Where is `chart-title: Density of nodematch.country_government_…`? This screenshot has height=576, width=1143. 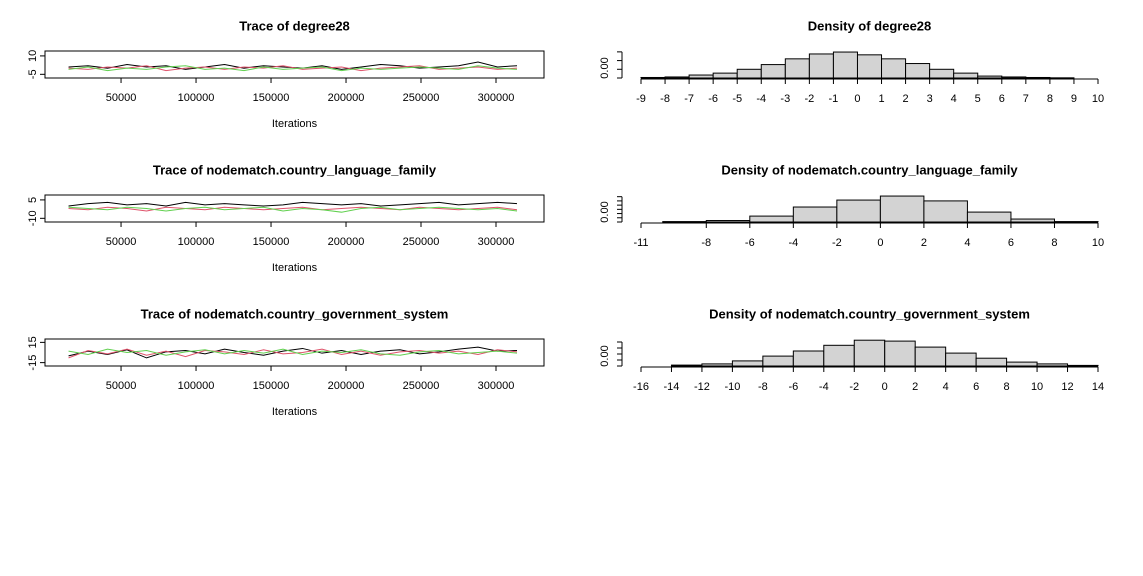 chart-title: Density of nodematch.country_government_… is located at coordinates (869, 313).